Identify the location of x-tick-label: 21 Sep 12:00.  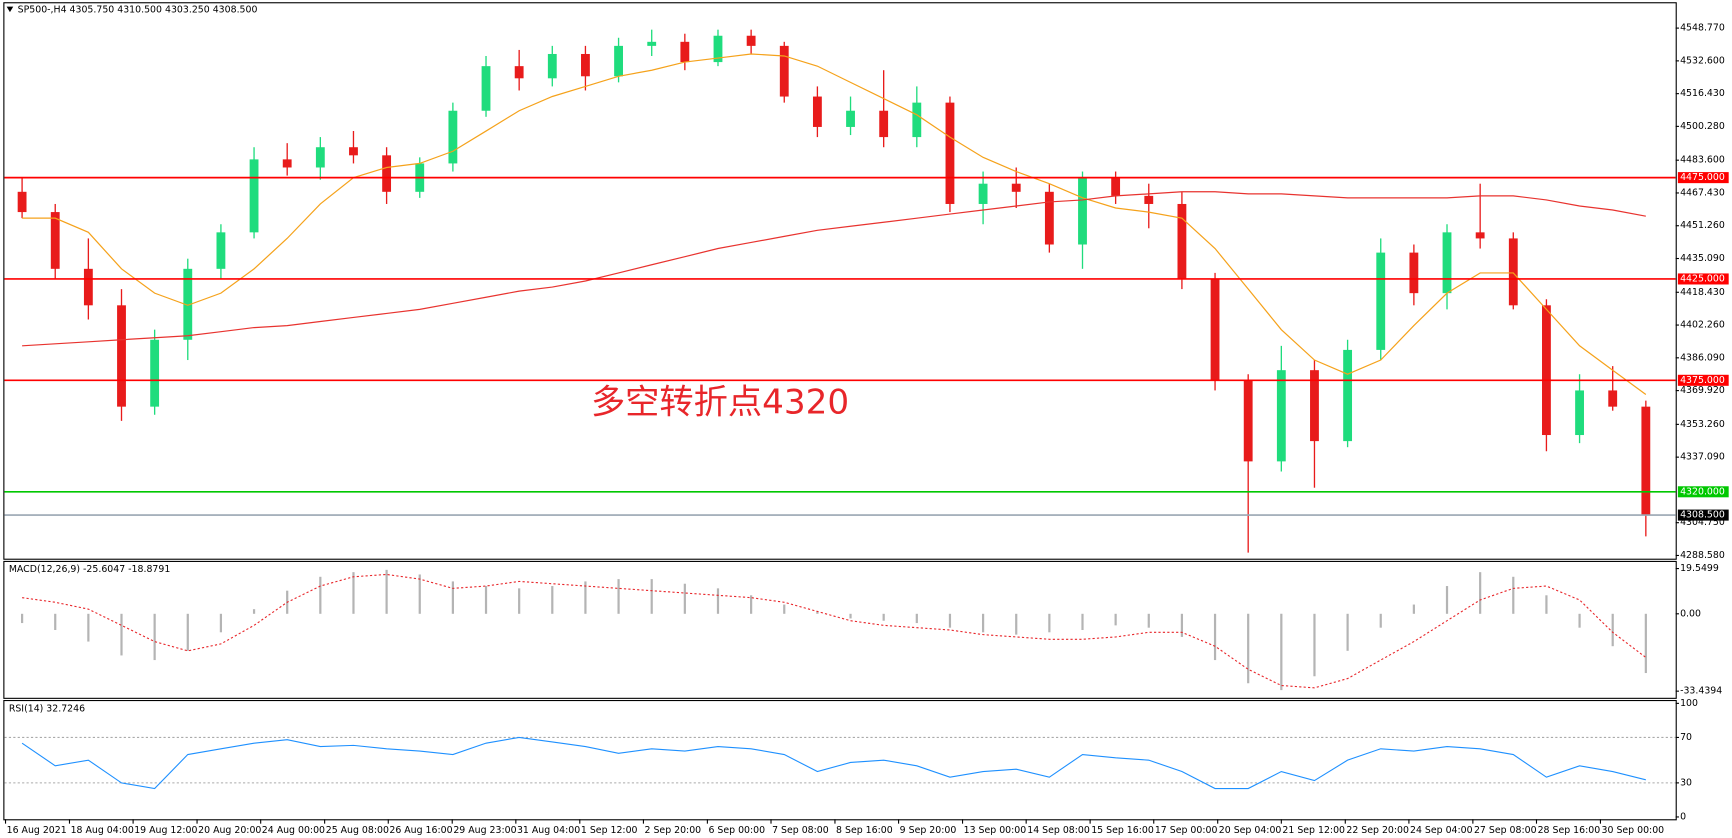
(1313, 830).